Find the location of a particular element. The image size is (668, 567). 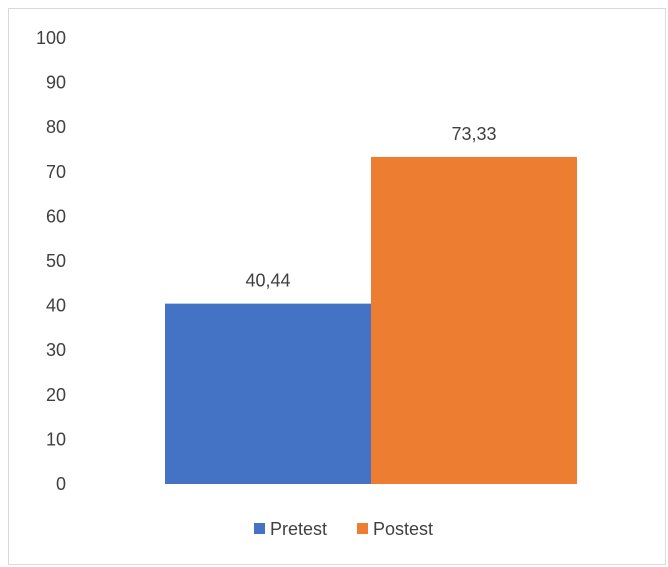

y-tick-label-60: 60 is located at coordinates (56, 216).